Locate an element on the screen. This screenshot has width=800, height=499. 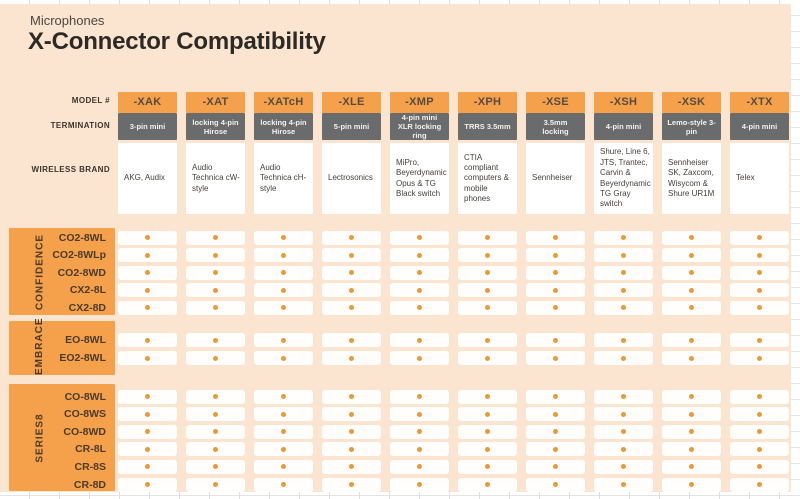
compat-cell-cr-8d-xsh is located at coordinates (623, 484).